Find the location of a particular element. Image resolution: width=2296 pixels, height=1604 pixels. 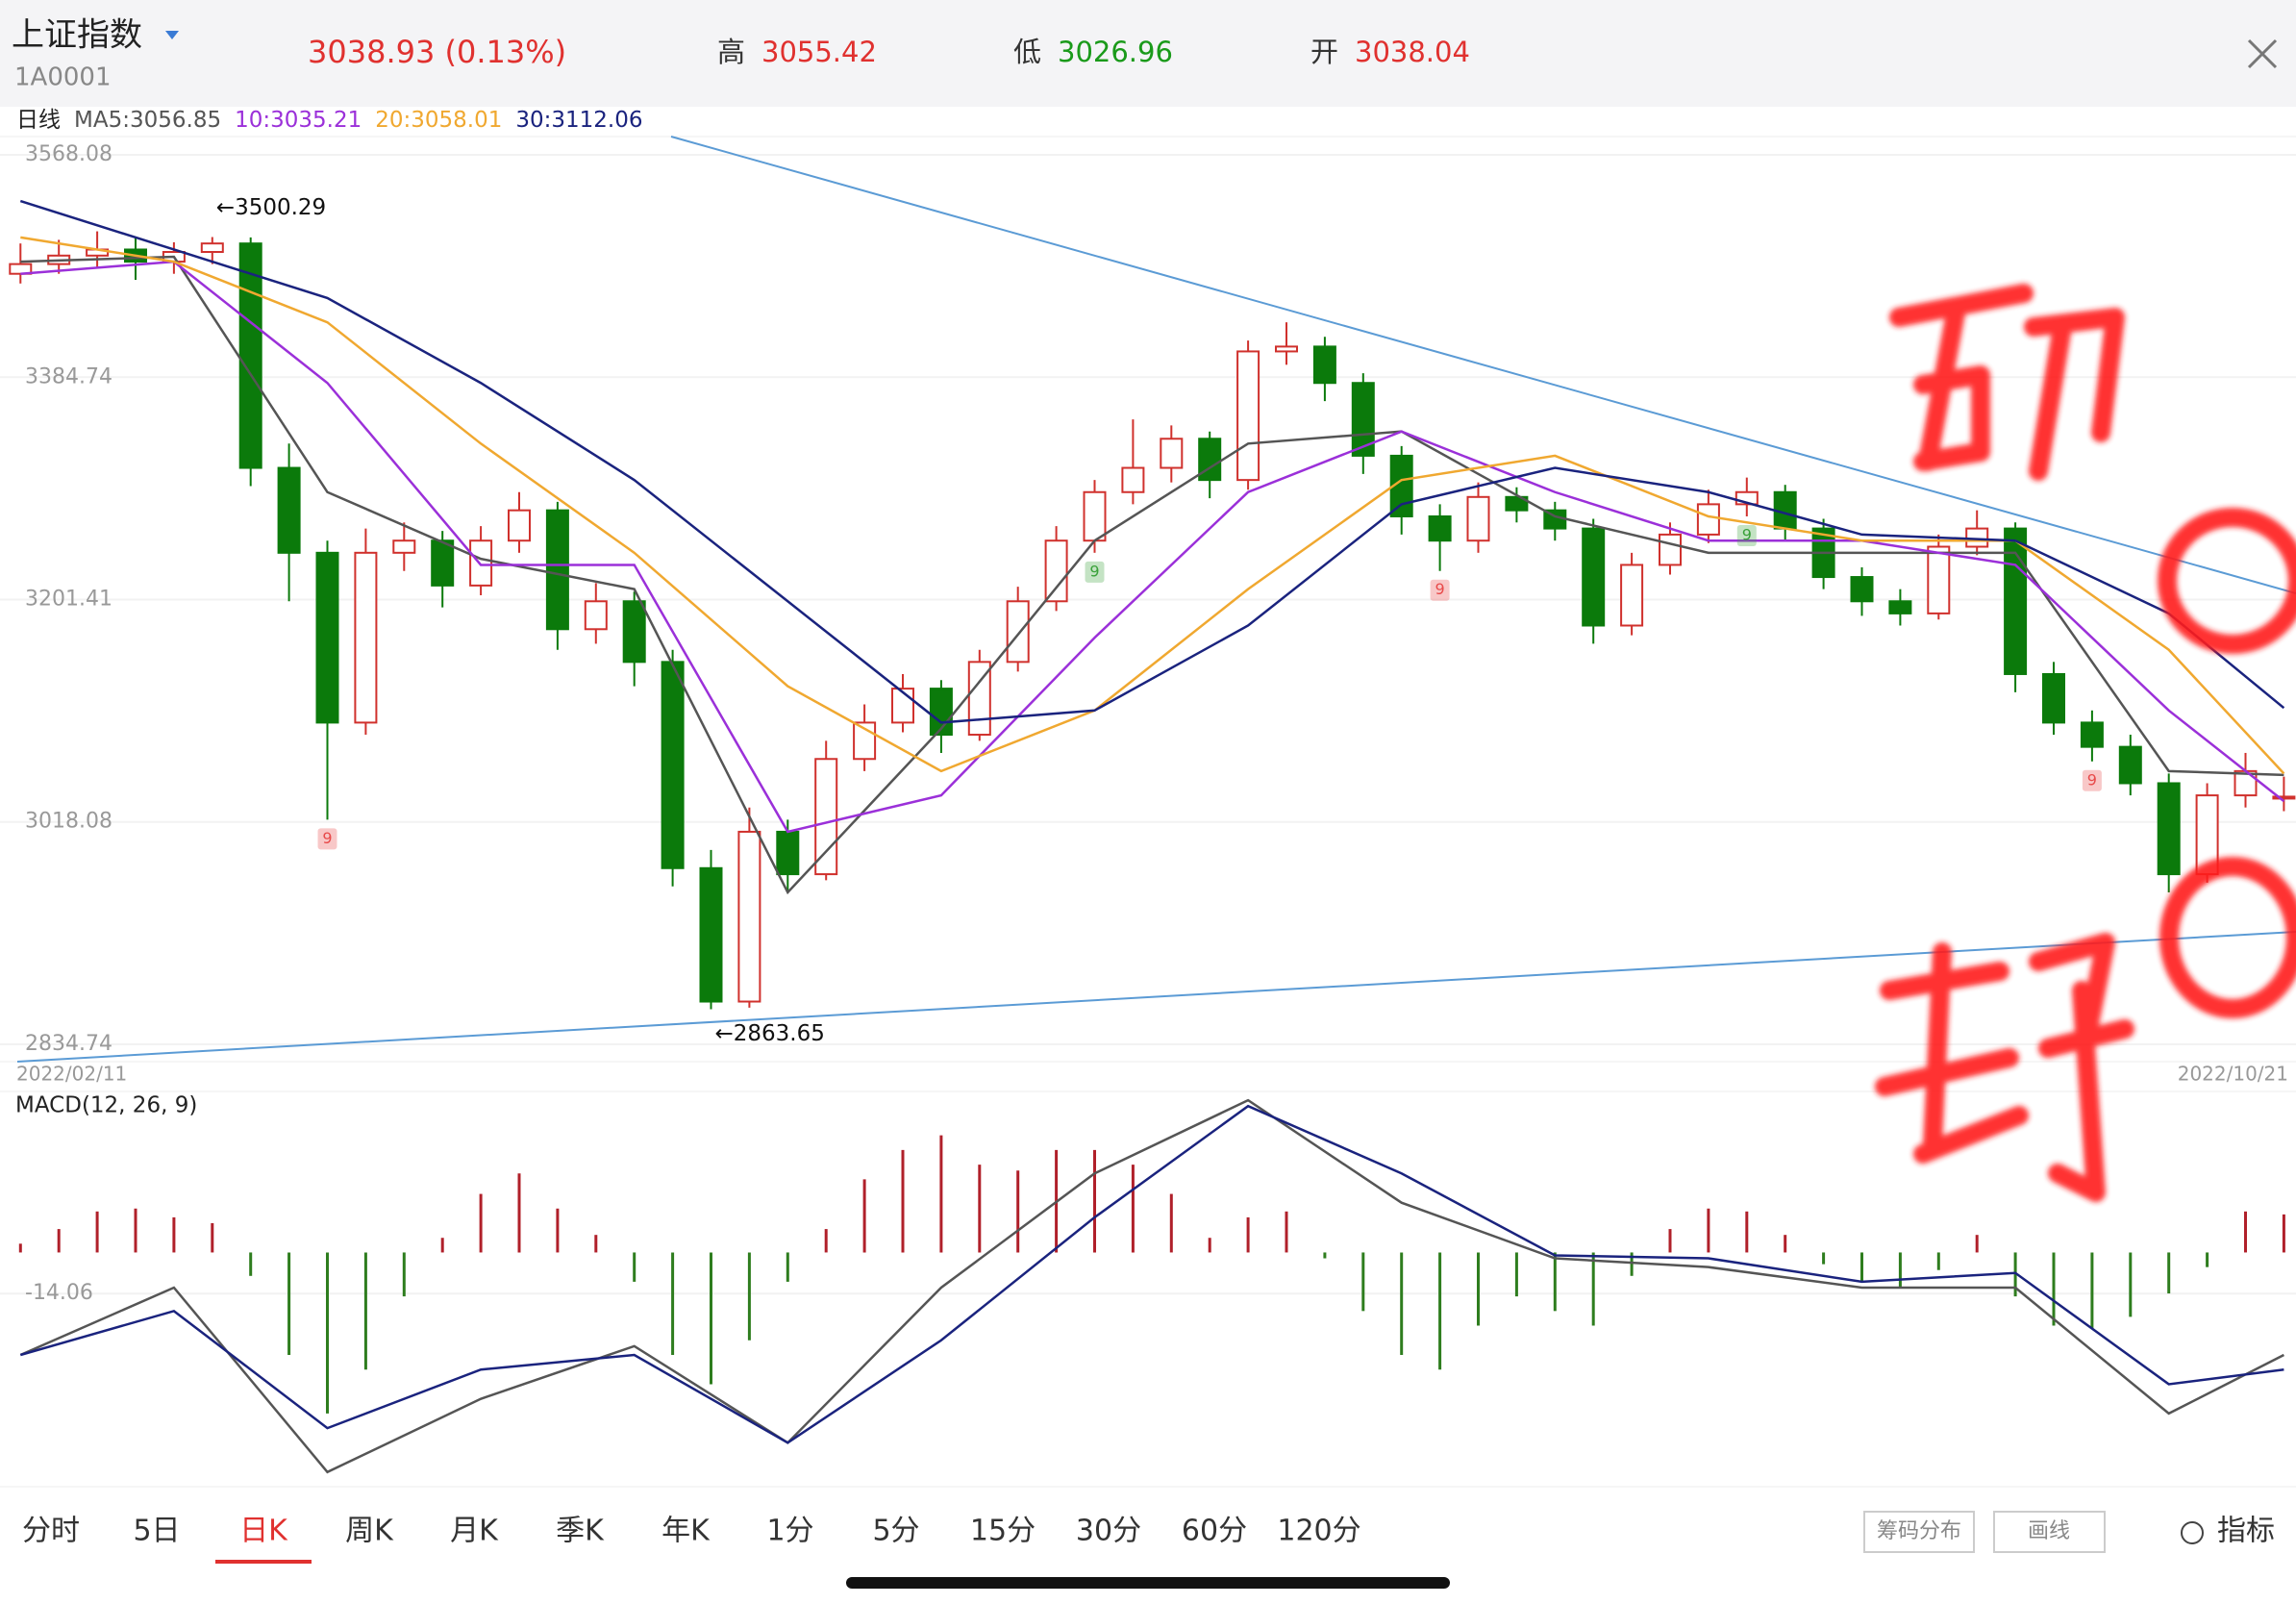

y-tick-label: 3384.74 is located at coordinates (68, 376).